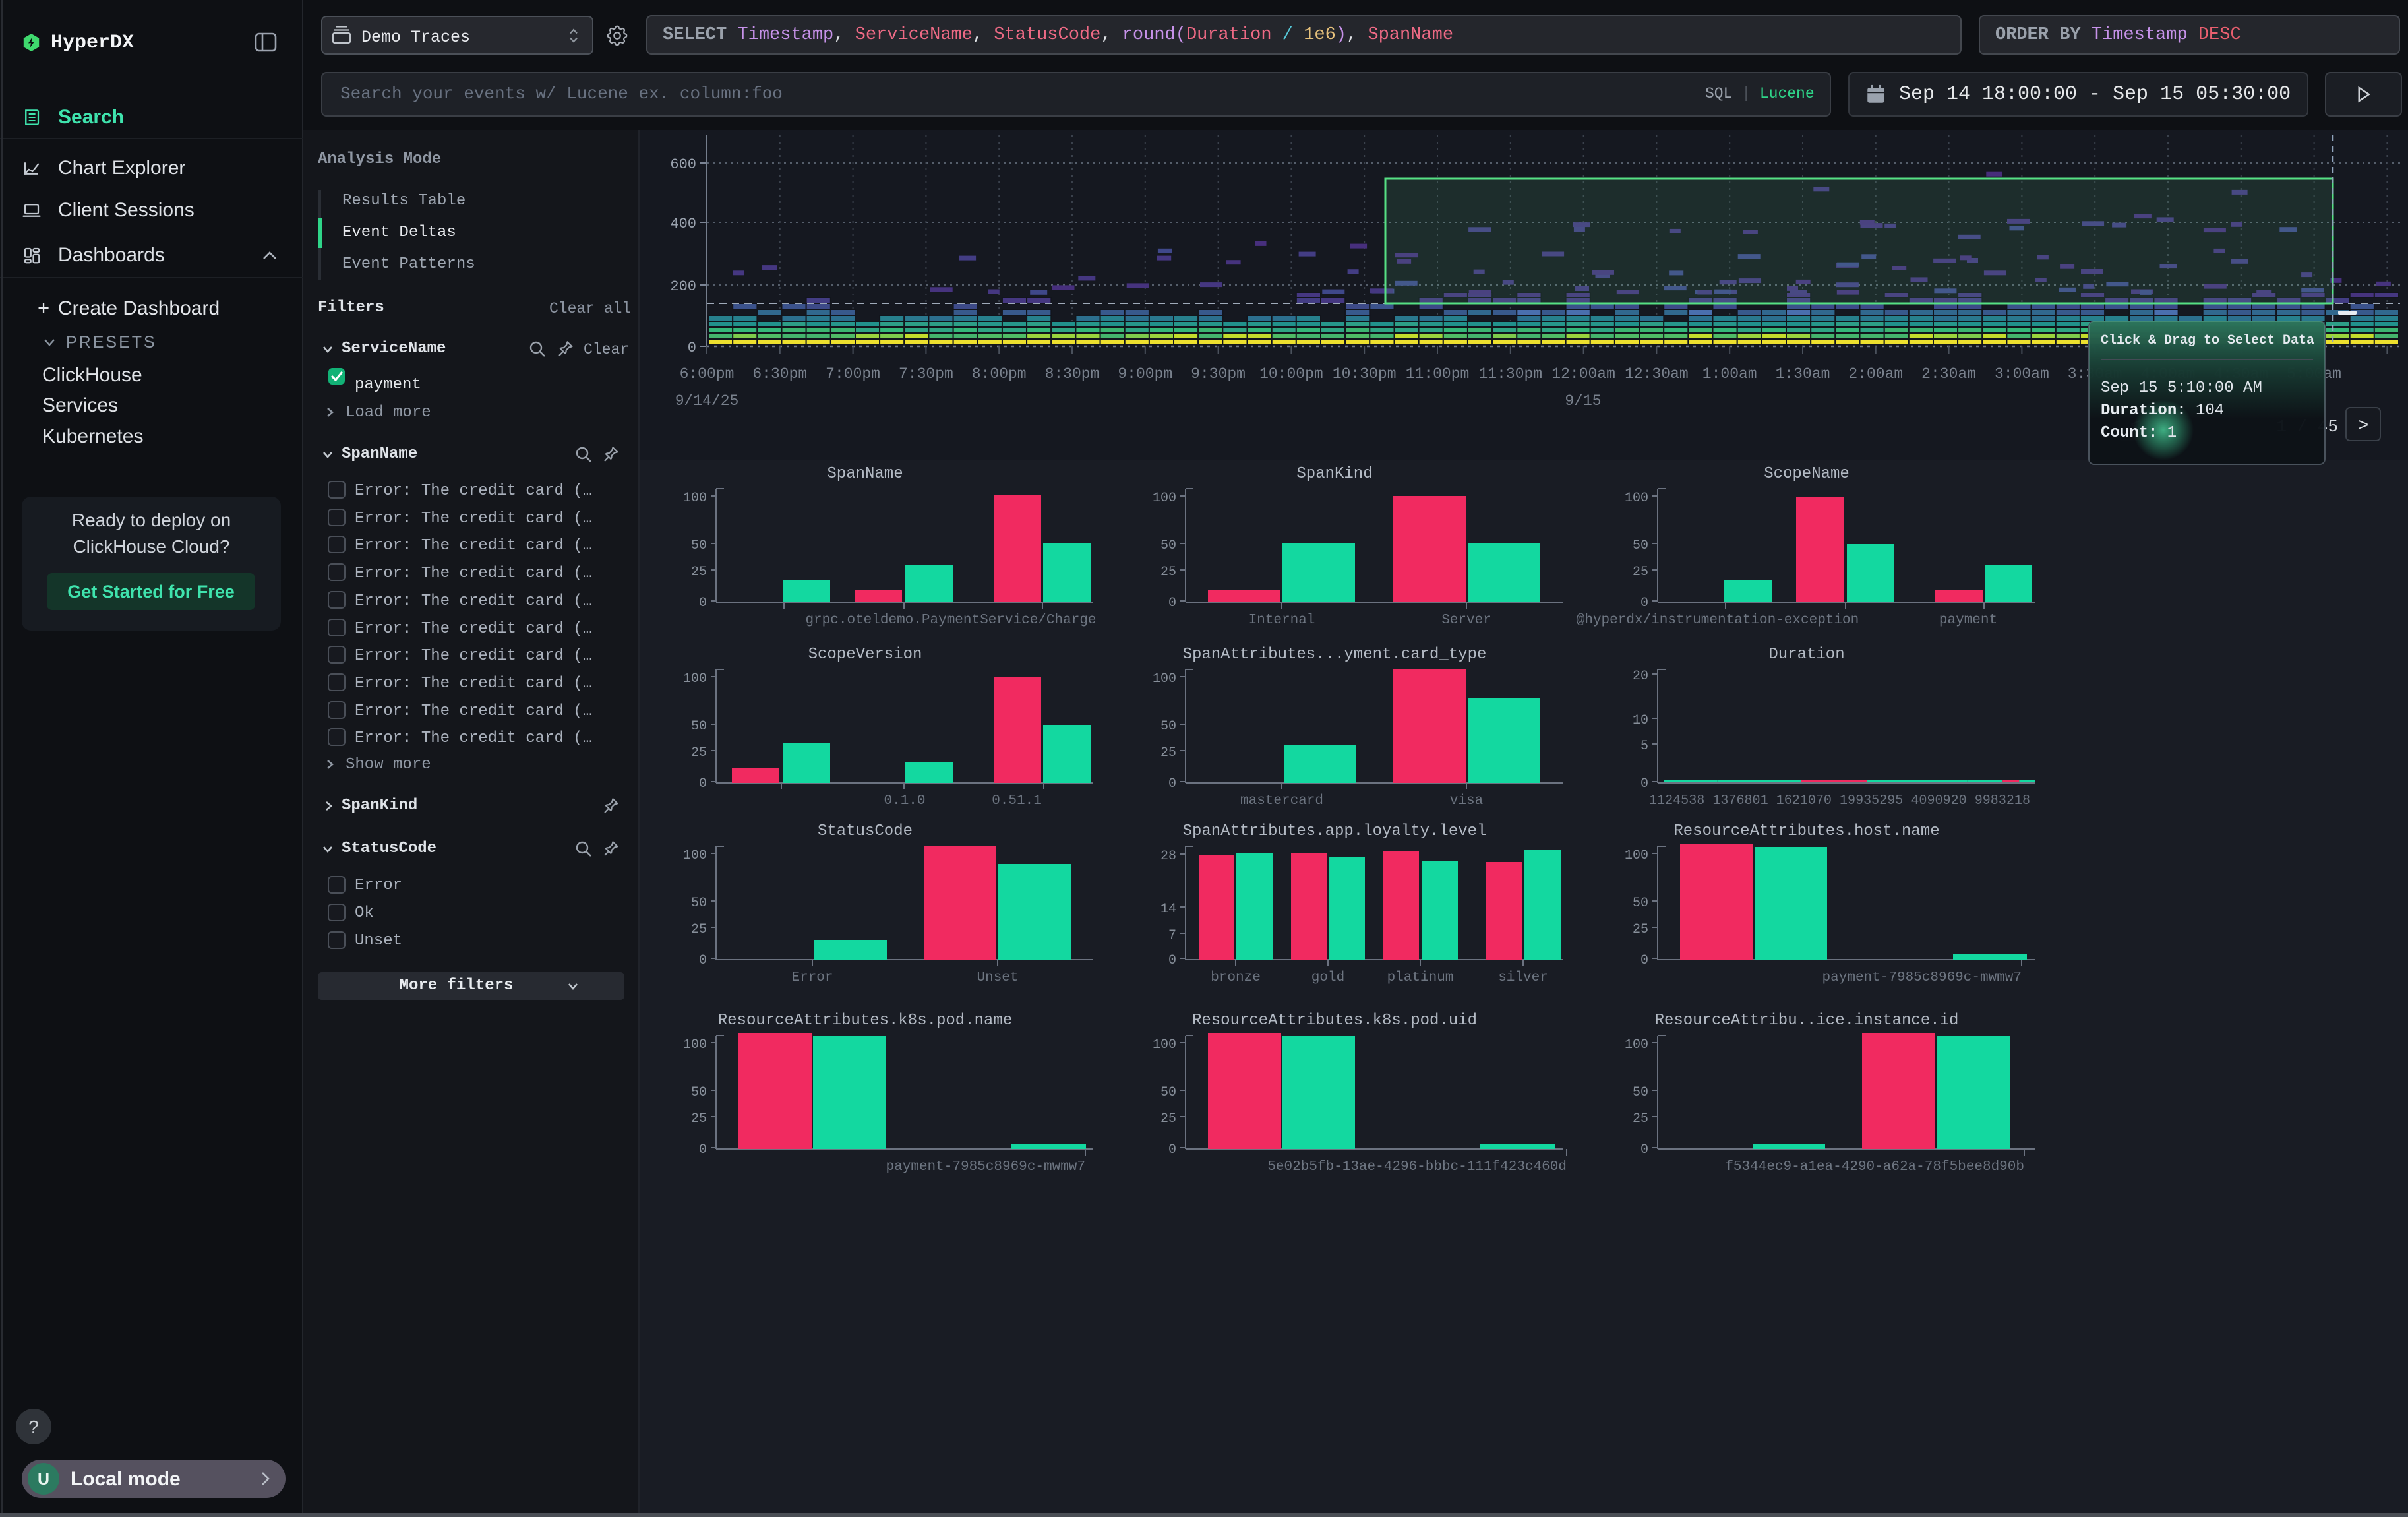  Describe the element at coordinates (1806, 655) in the screenshot. I see `svg-text: Duration` at that location.